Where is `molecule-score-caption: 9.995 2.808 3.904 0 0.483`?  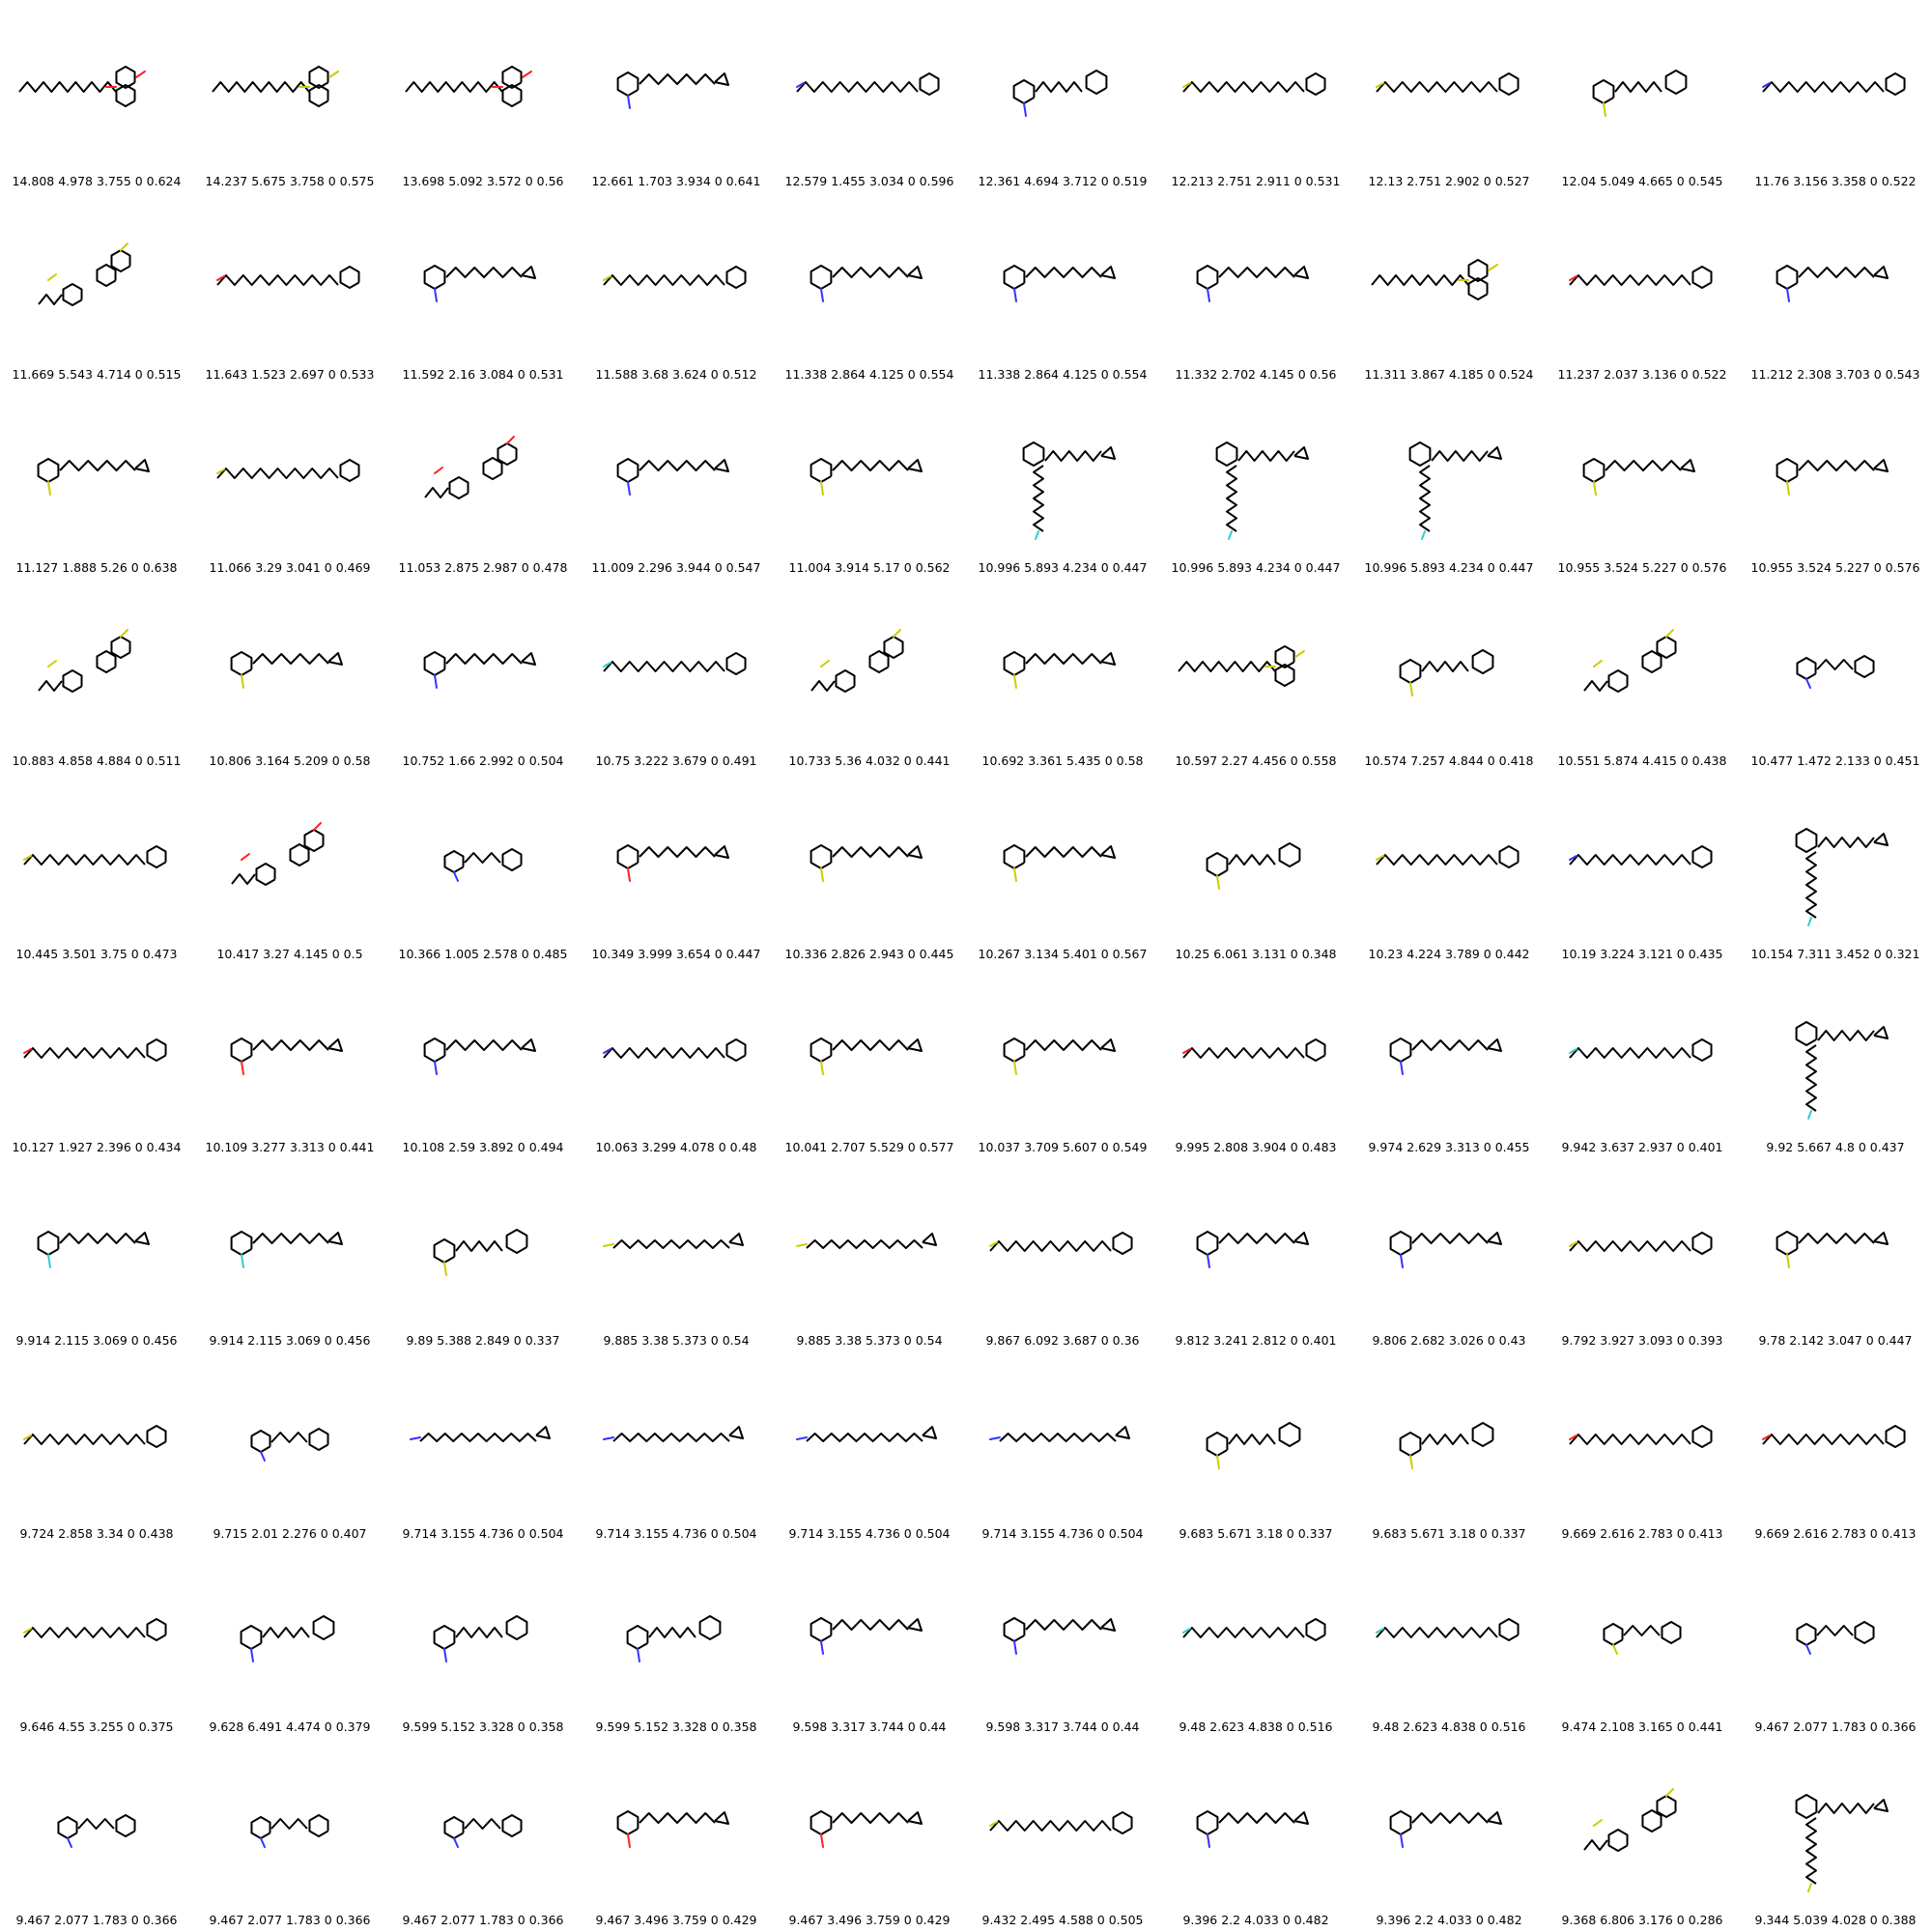
molecule-score-caption: 9.995 2.808 3.904 0 0.483 is located at coordinates (1256, 1147).